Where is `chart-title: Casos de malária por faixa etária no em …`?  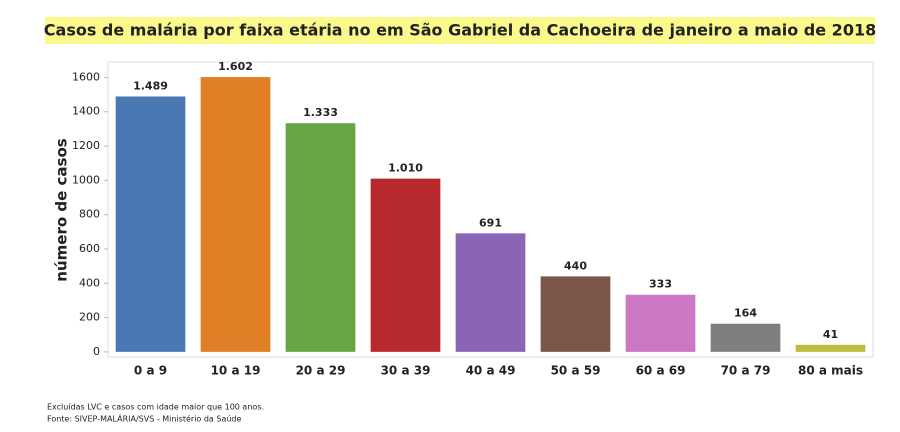 chart-title: Casos de malária por faixa etária no em … is located at coordinates (460, 30).